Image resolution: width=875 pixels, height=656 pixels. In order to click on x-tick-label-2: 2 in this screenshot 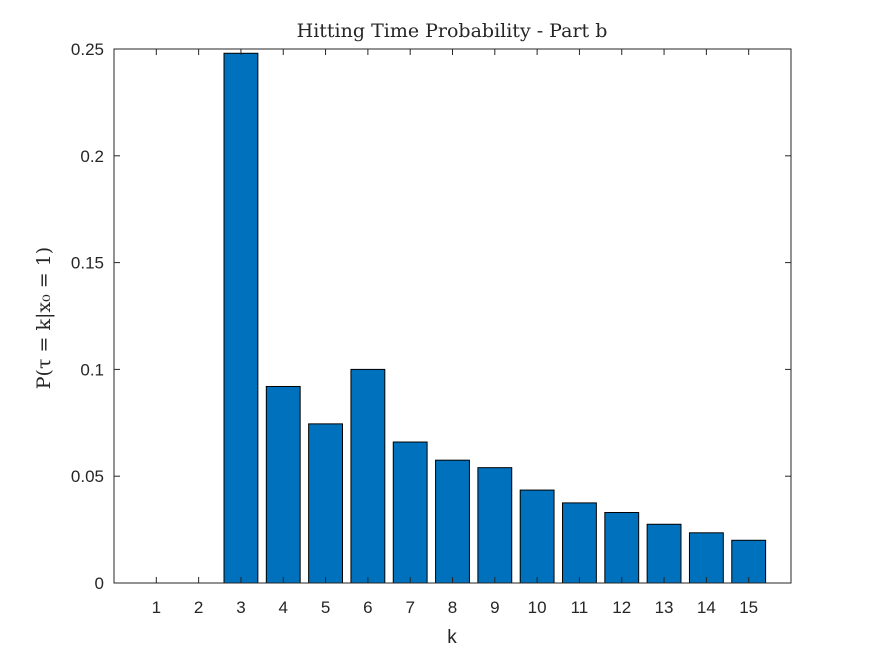, I will do `click(198, 607)`.